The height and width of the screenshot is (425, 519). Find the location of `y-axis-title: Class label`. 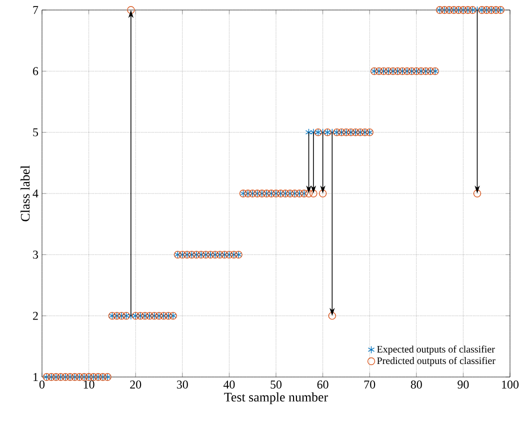

y-axis-title: Class label is located at coordinates (25, 194).